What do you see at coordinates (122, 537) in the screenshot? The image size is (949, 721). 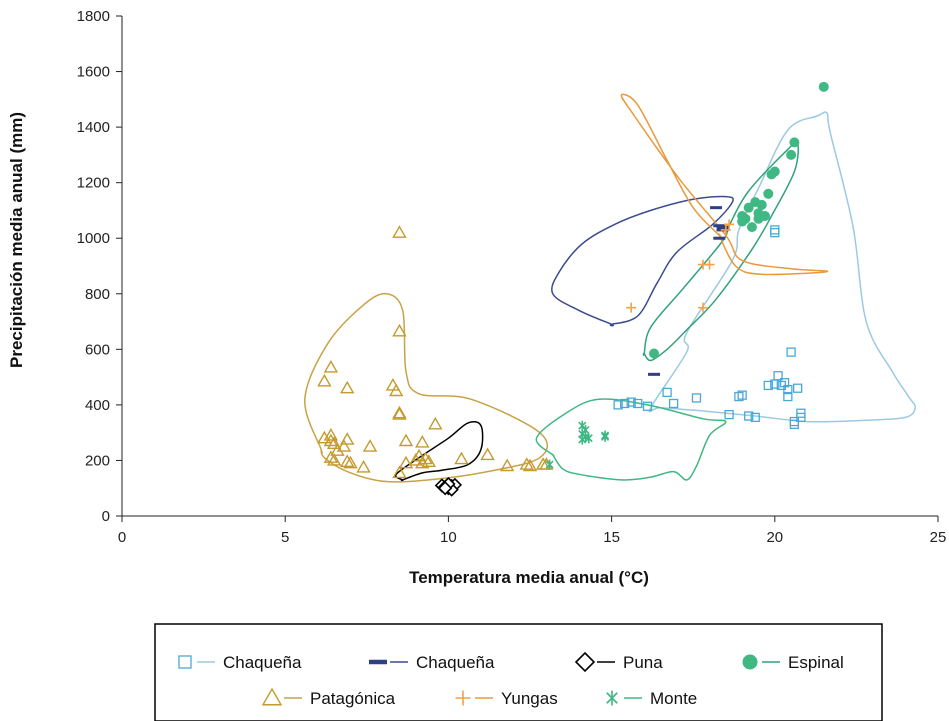 I see `x-tick-label: 0` at bounding box center [122, 537].